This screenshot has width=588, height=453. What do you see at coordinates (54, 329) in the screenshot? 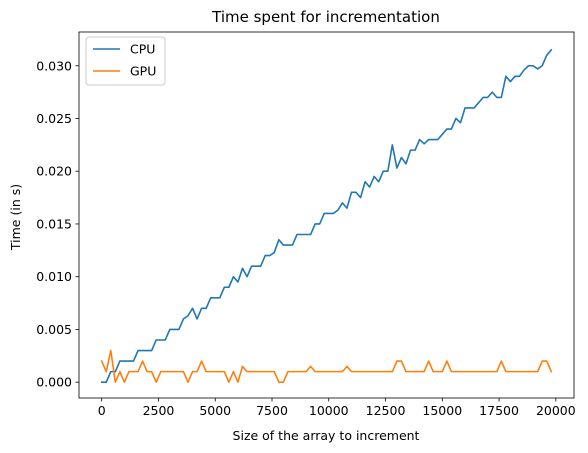
I see `y-tick-label: 0.005` at bounding box center [54, 329].